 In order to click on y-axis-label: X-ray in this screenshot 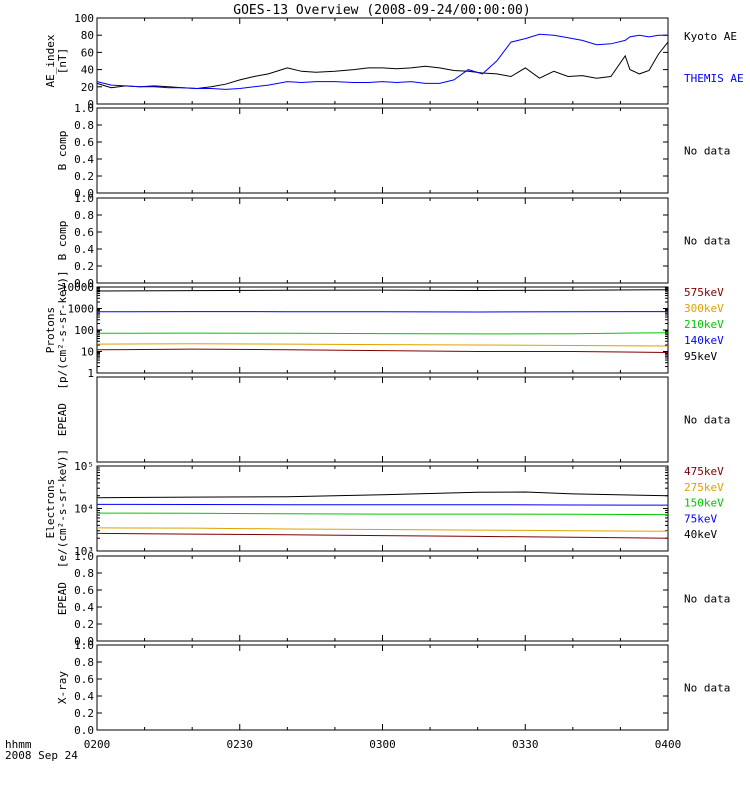, I will do `click(62, 687)`.